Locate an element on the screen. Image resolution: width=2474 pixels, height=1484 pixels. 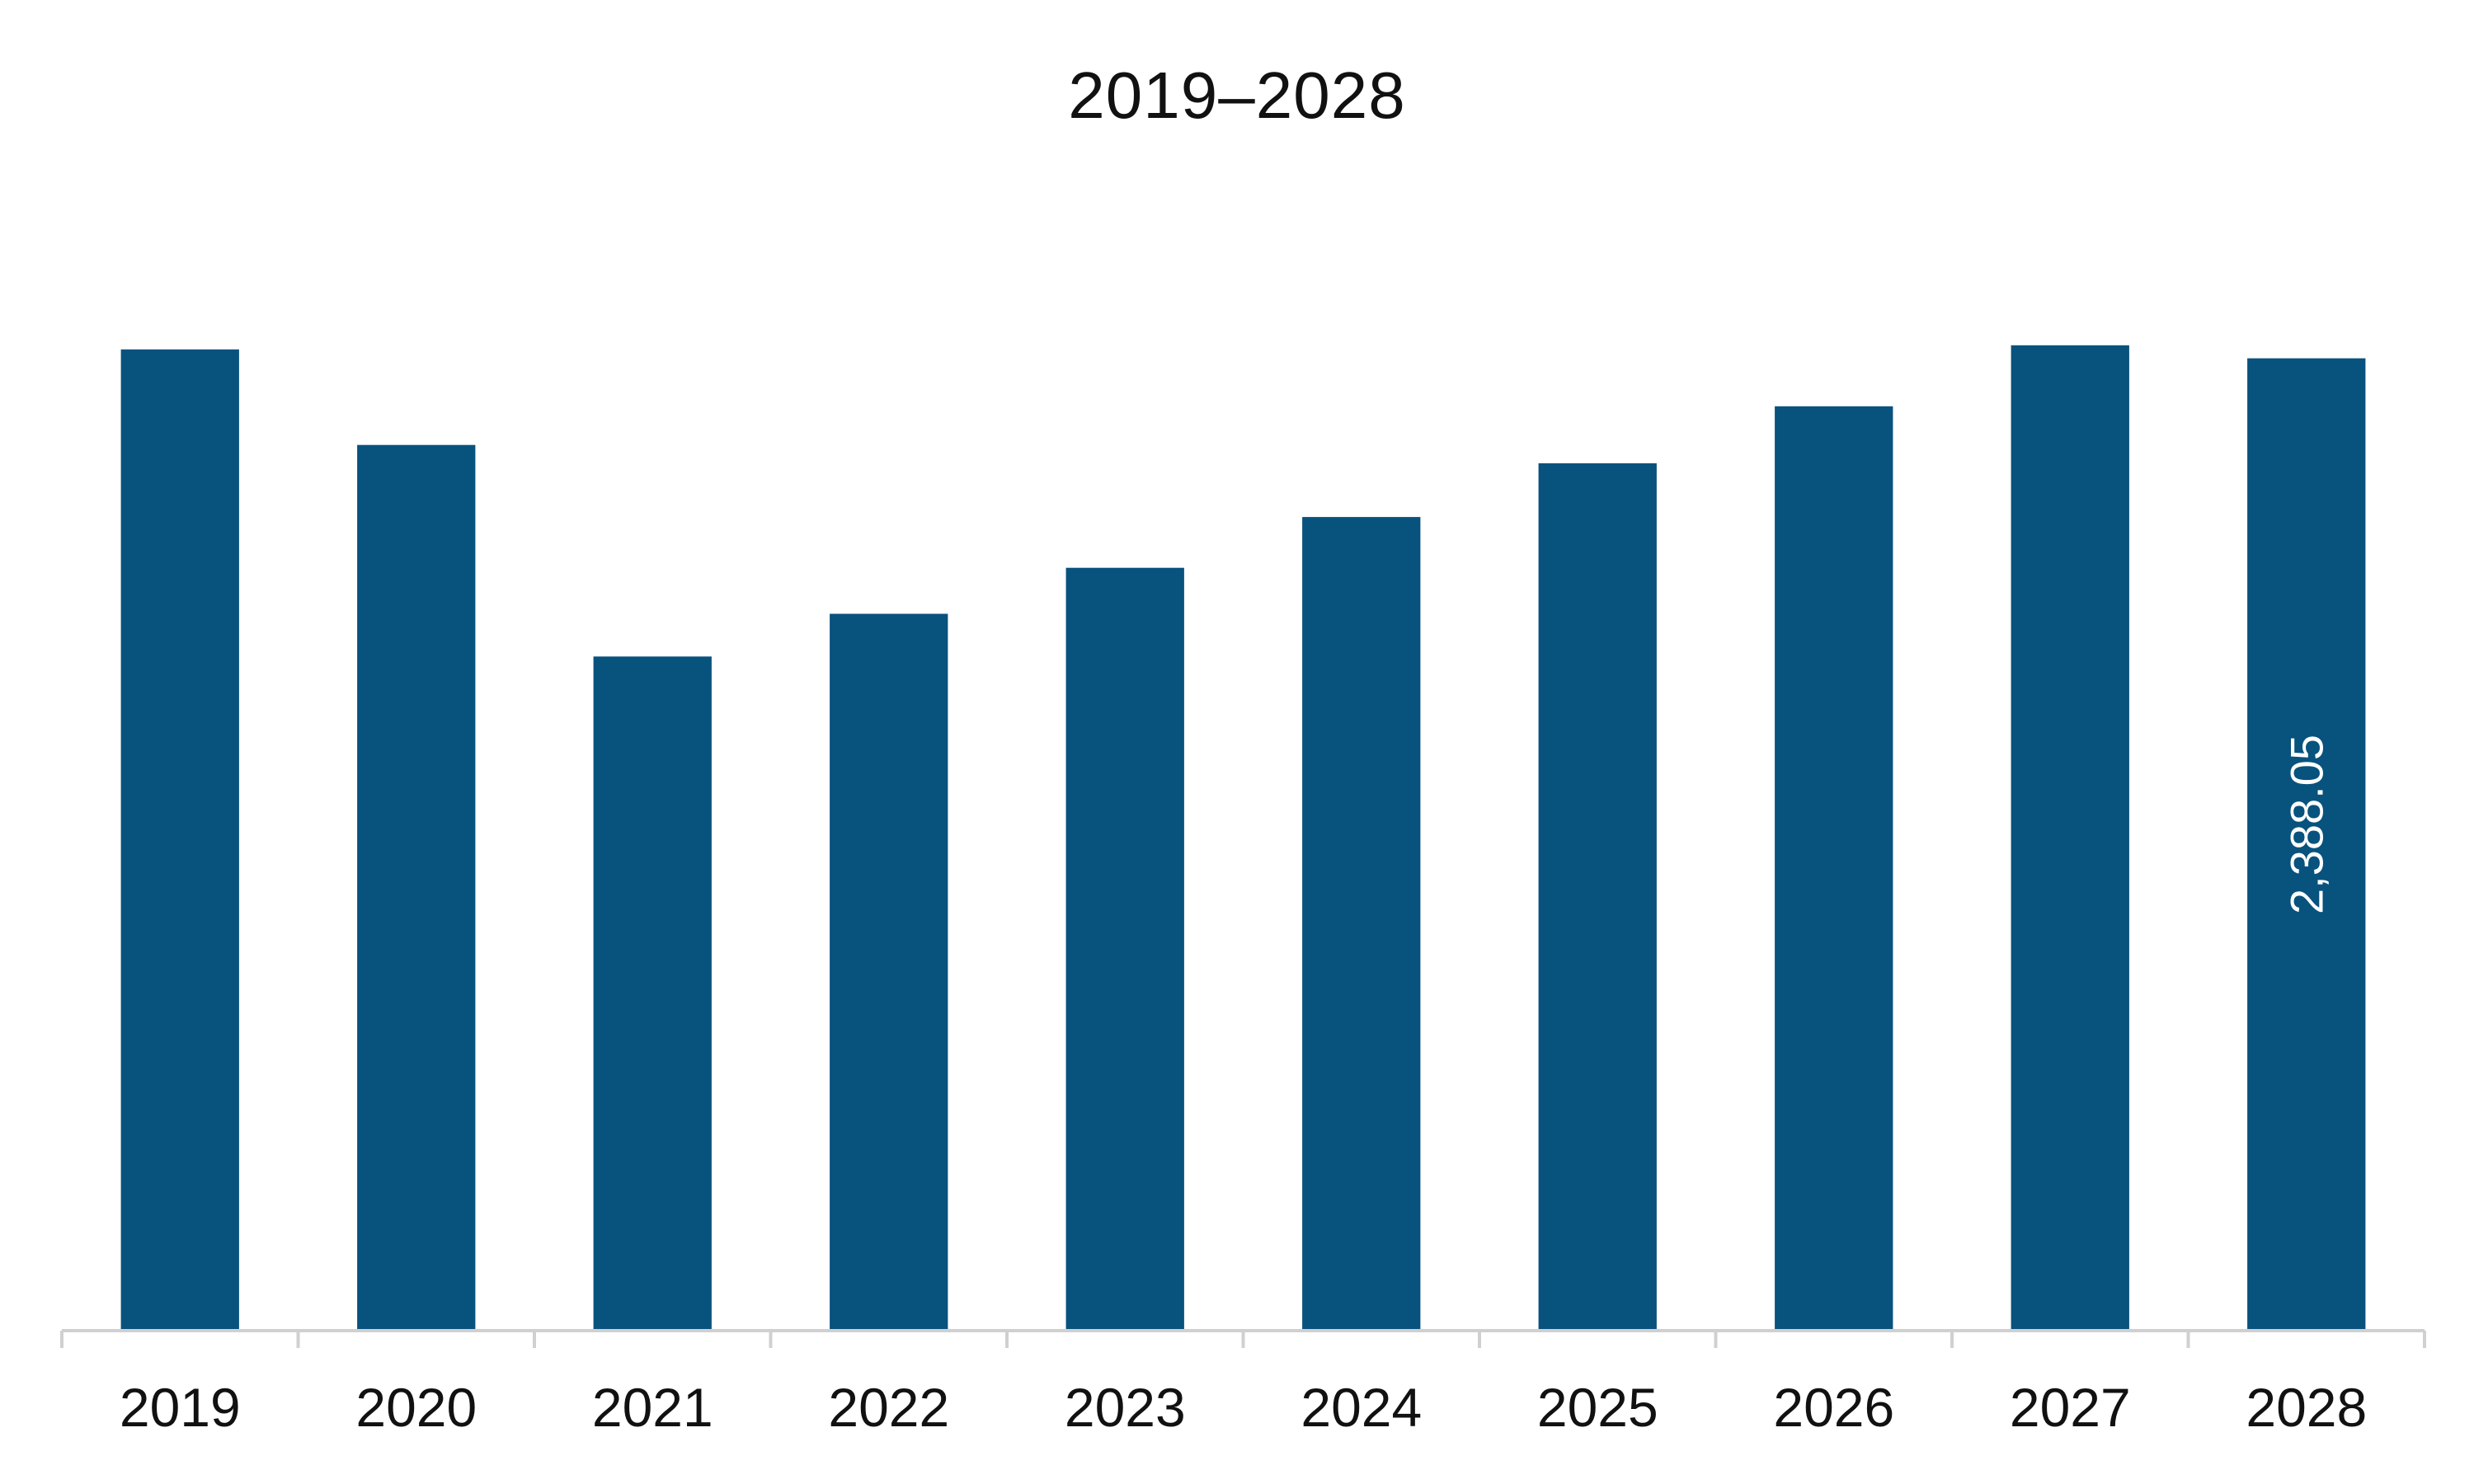
data-label-2028: 2,388.05 is located at coordinates (2306, 824).